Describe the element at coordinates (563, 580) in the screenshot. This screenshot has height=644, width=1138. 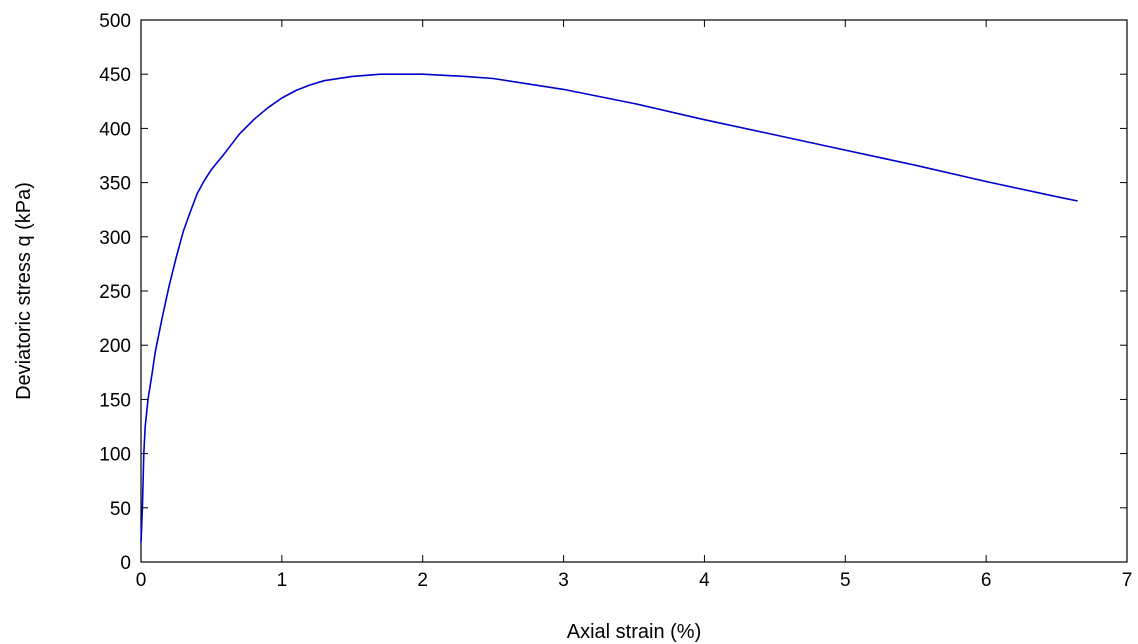
I see `x-tick-label: 3` at that location.